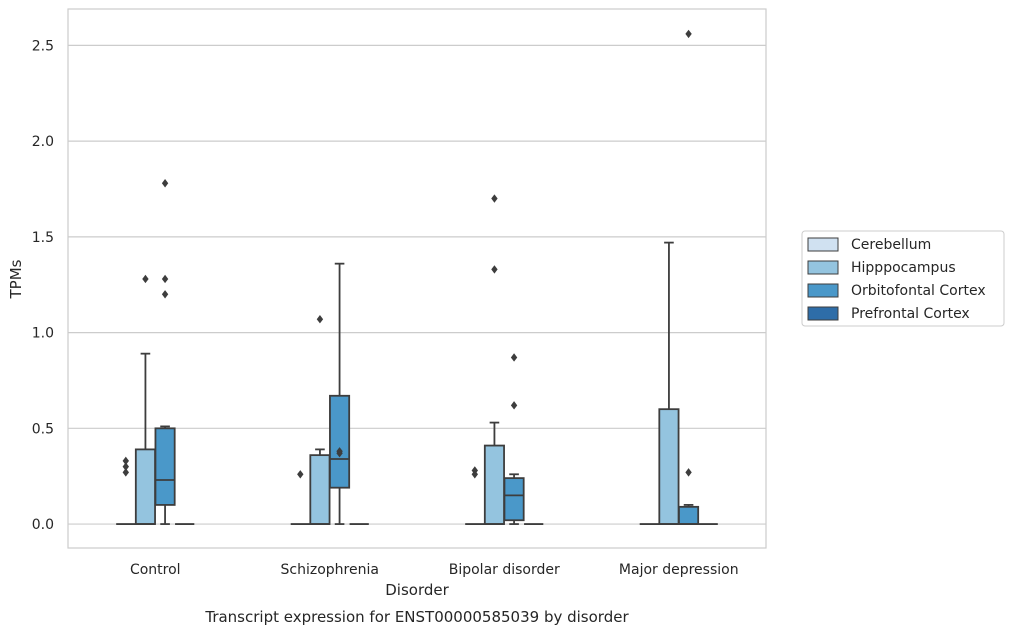 Image resolution: width=1014 pixels, height=634 pixels. I want to click on y-tick-label: 2.0, so click(43, 142).